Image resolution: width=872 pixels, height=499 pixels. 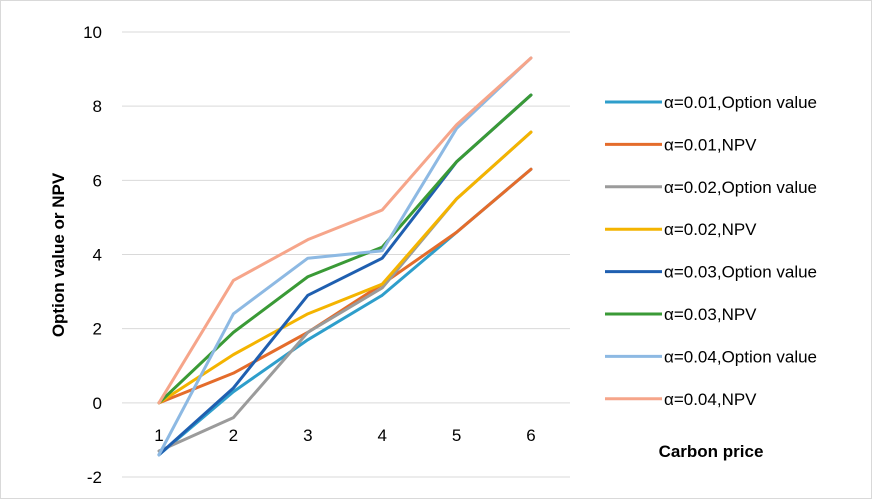 I want to click on legend-label: α=0.04,NPV, so click(x=710, y=399).